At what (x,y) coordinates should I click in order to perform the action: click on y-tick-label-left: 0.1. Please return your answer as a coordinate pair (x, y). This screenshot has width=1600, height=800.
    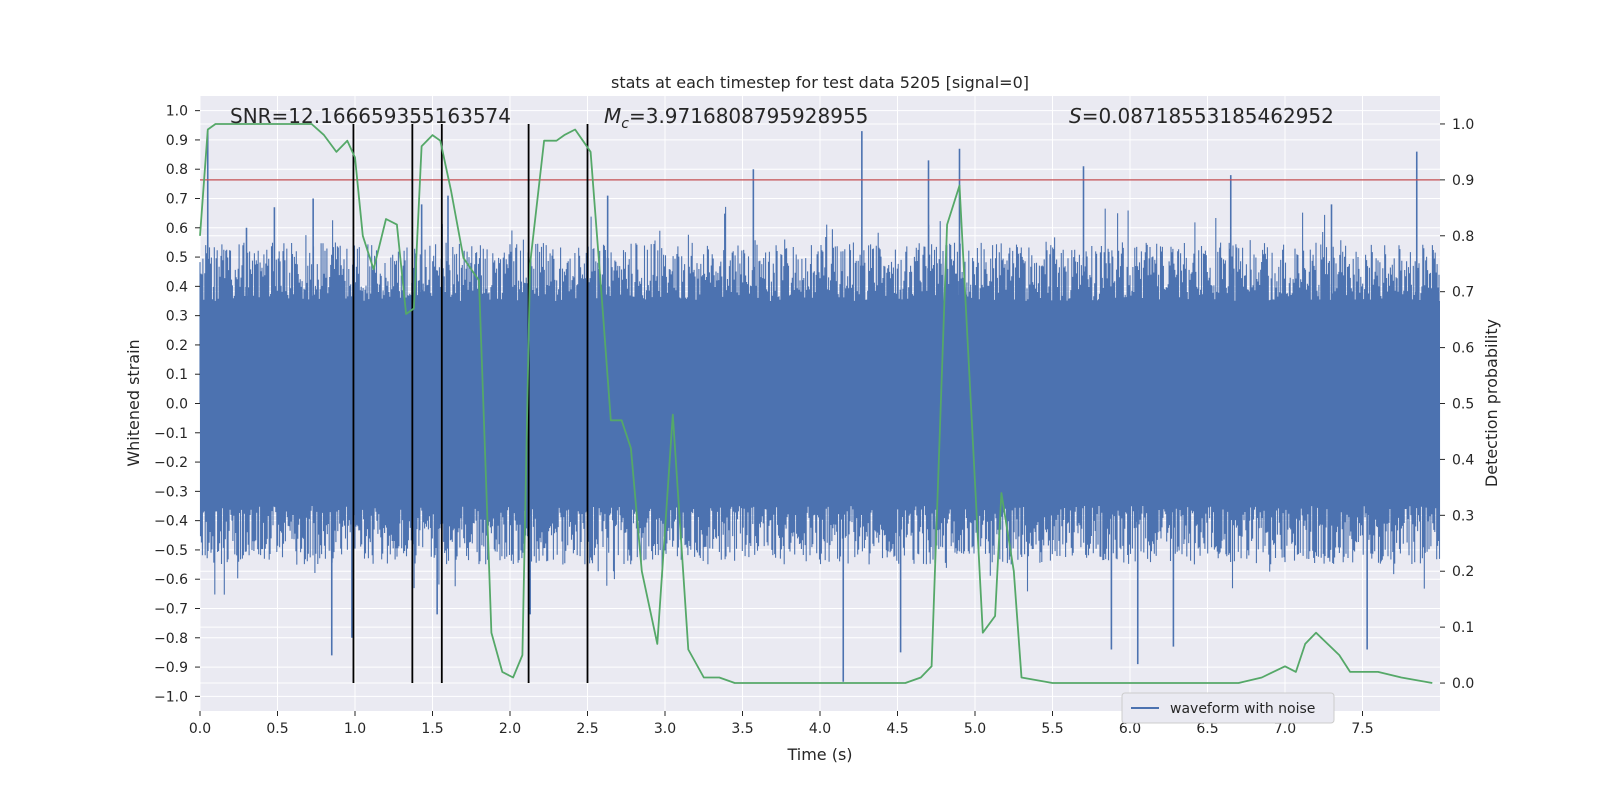
    Looking at the image, I should click on (177, 375).